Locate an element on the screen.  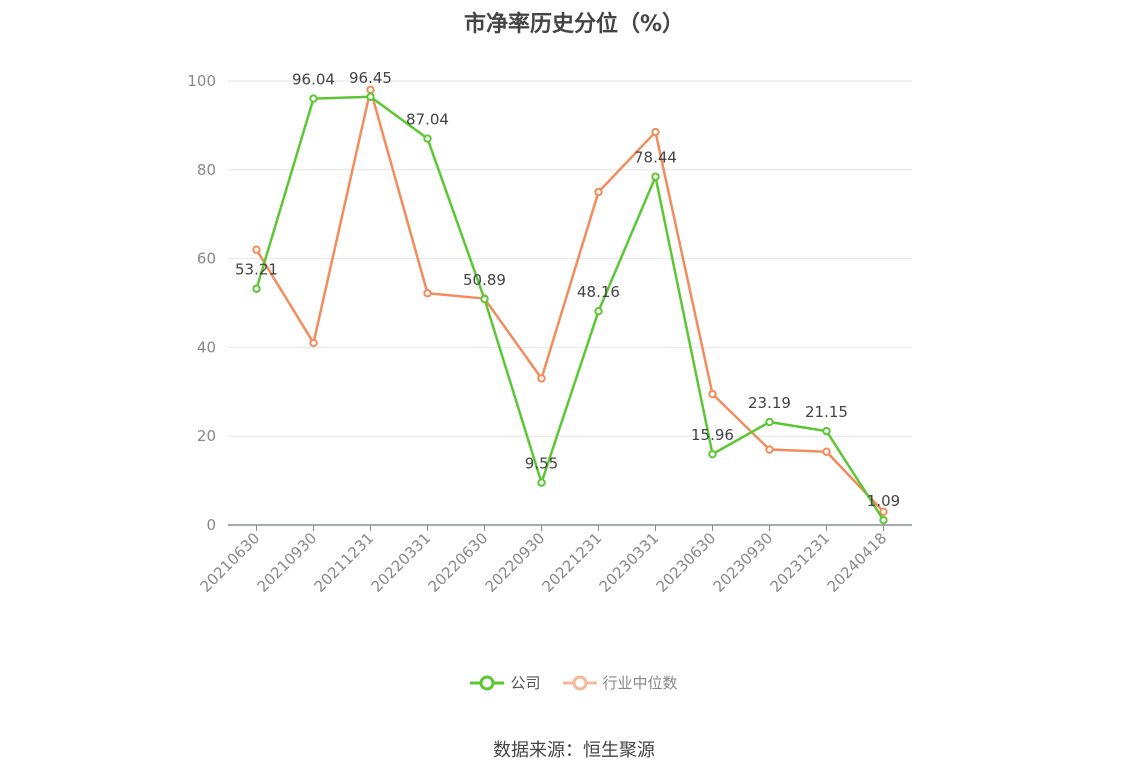
data-label-company: 53.21 is located at coordinates (256, 270).